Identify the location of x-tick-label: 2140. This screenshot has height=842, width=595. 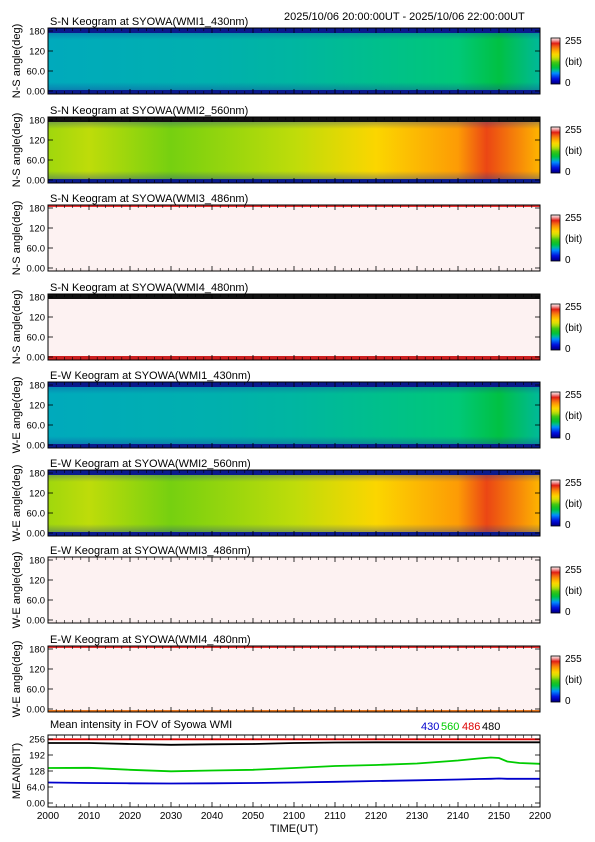
(458, 816).